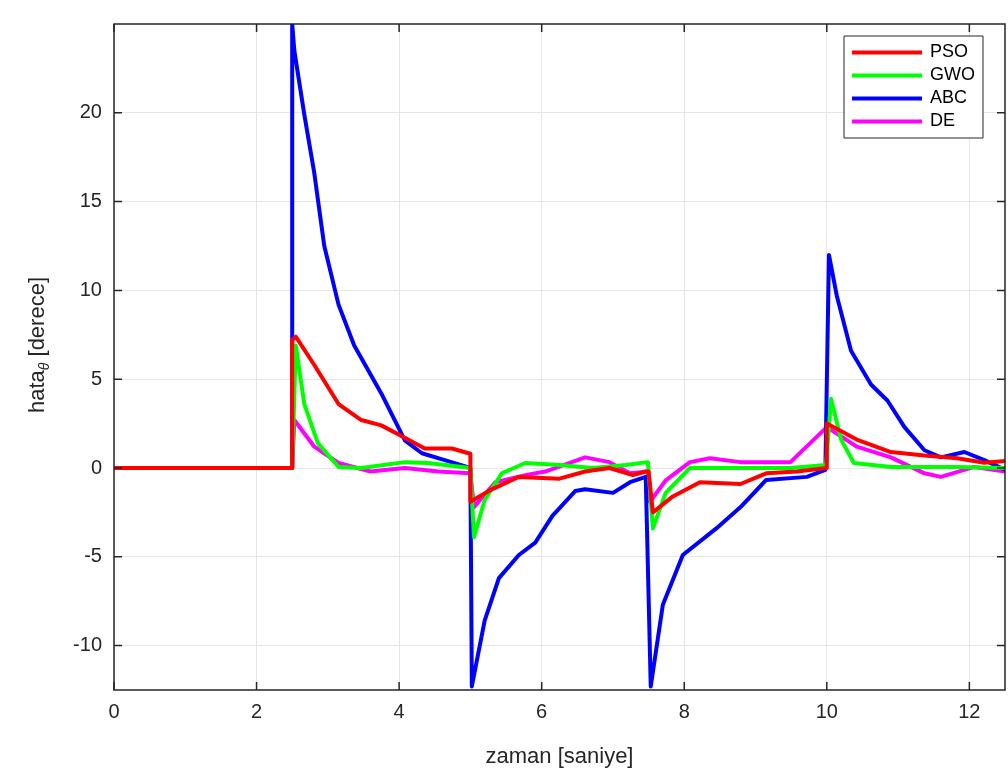 The height and width of the screenshot is (774, 1008). Describe the element at coordinates (684, 710) in the screenshot. I see `x-tick-label: 8` at that location.